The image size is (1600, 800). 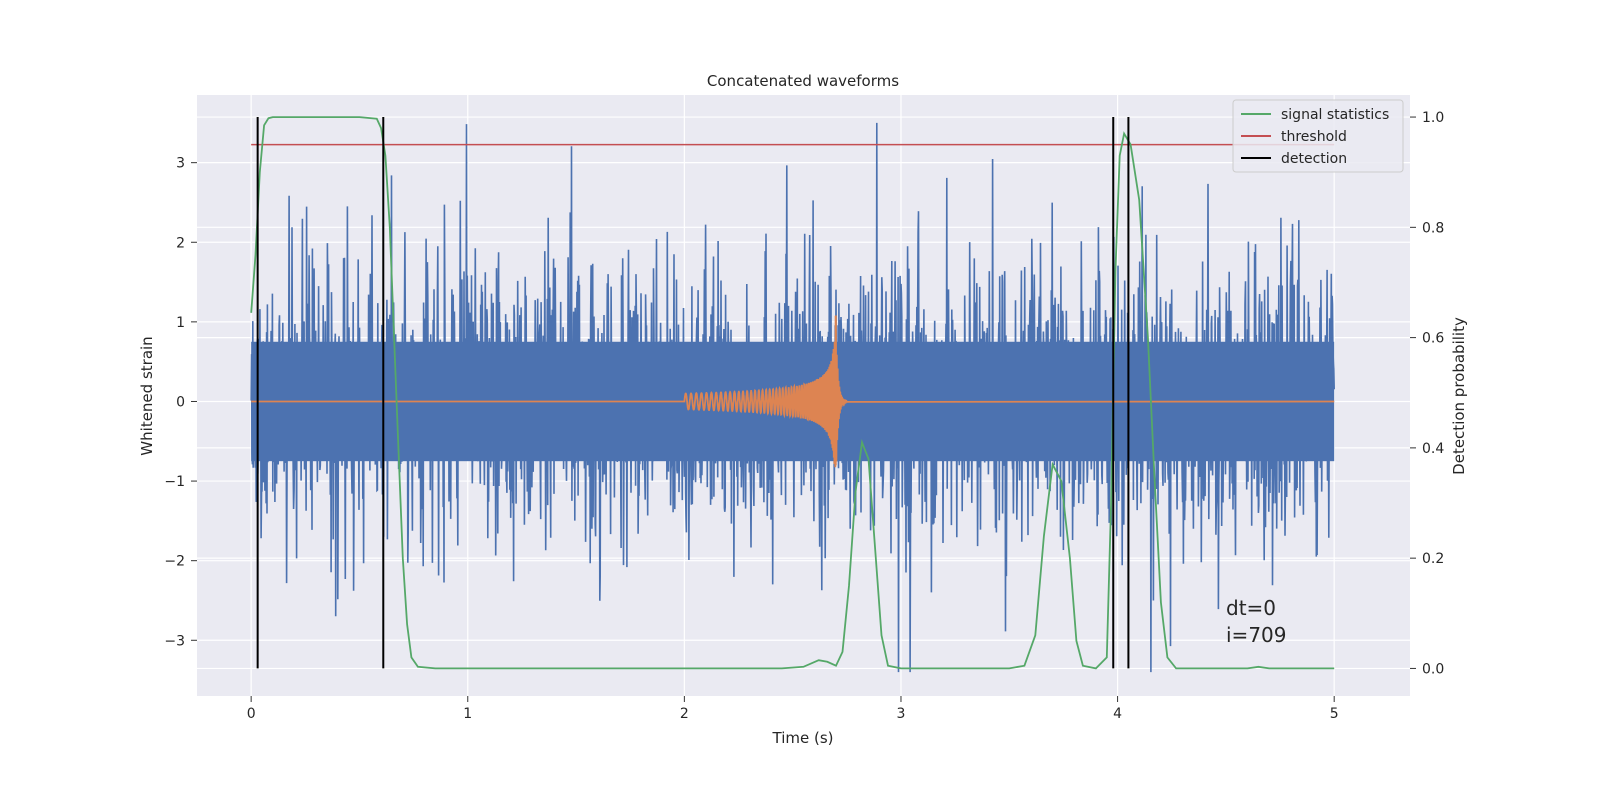 I want to click on annotation-text: dt=0 i=709, so click(x=1256, y=621).